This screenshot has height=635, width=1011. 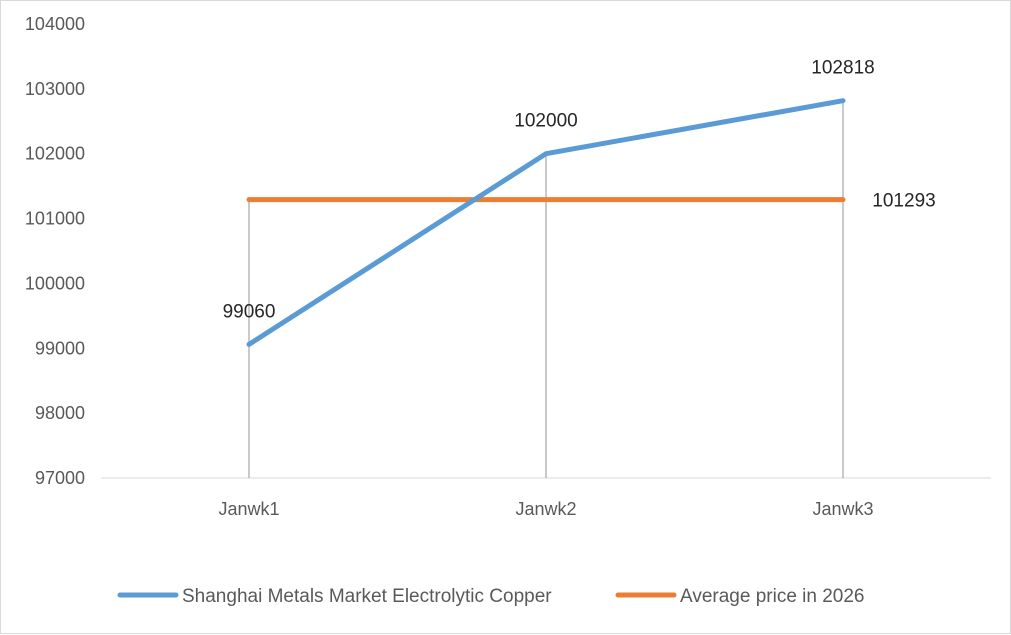 I want to click on x-tick-label: Janwk3, so click(x=842, y=509).